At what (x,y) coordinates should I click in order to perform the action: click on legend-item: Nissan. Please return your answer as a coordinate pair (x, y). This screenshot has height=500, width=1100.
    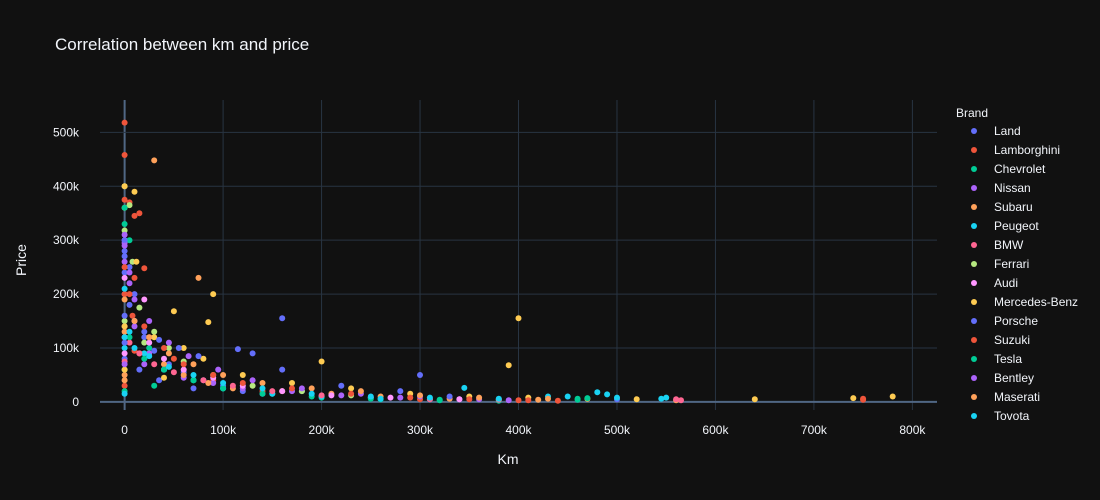
    Looking at the image, I should click on (1001, 188).